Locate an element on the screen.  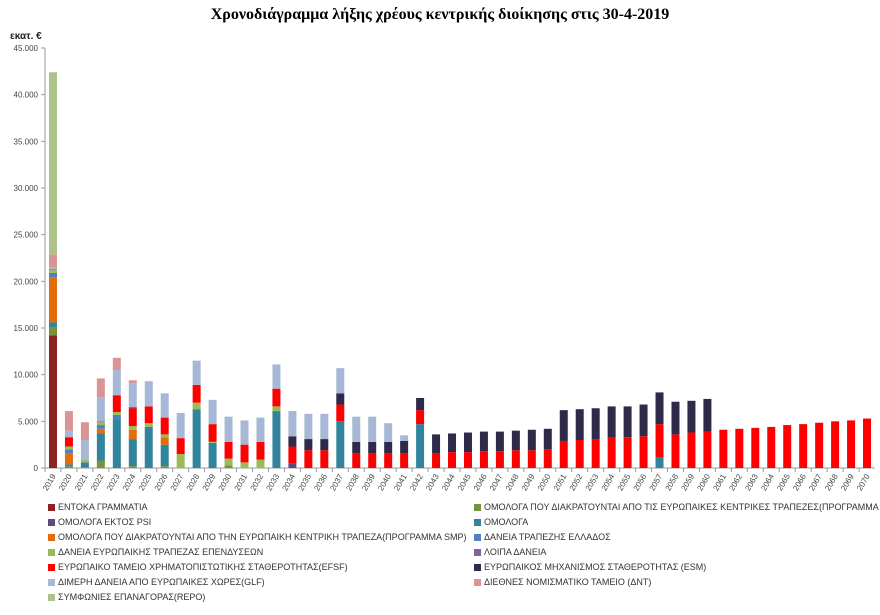
legend-label: ΣΥΜΦΩΝΙΕΣ ΕΠΑΝΑΓΟΡΑΣ(REPO) is located at coordinates (132, 597).